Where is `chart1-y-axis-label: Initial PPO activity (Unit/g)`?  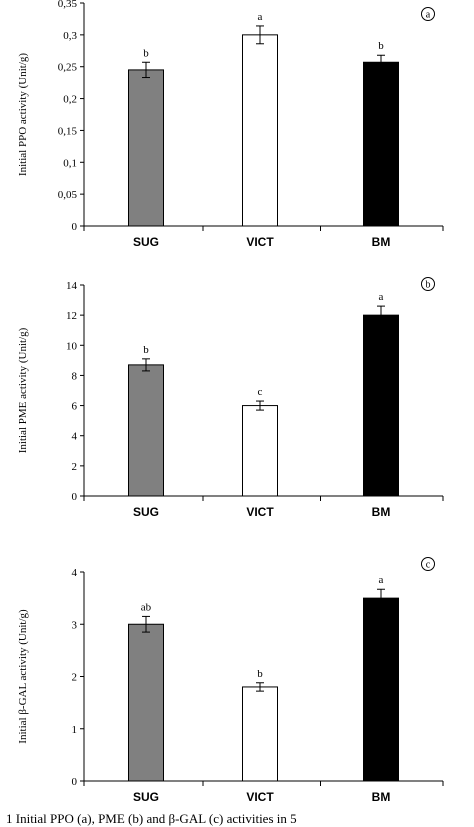
chart1-y-axis-label: Initial PPO activity (Unit/g) is located at coordinates (23, 114).